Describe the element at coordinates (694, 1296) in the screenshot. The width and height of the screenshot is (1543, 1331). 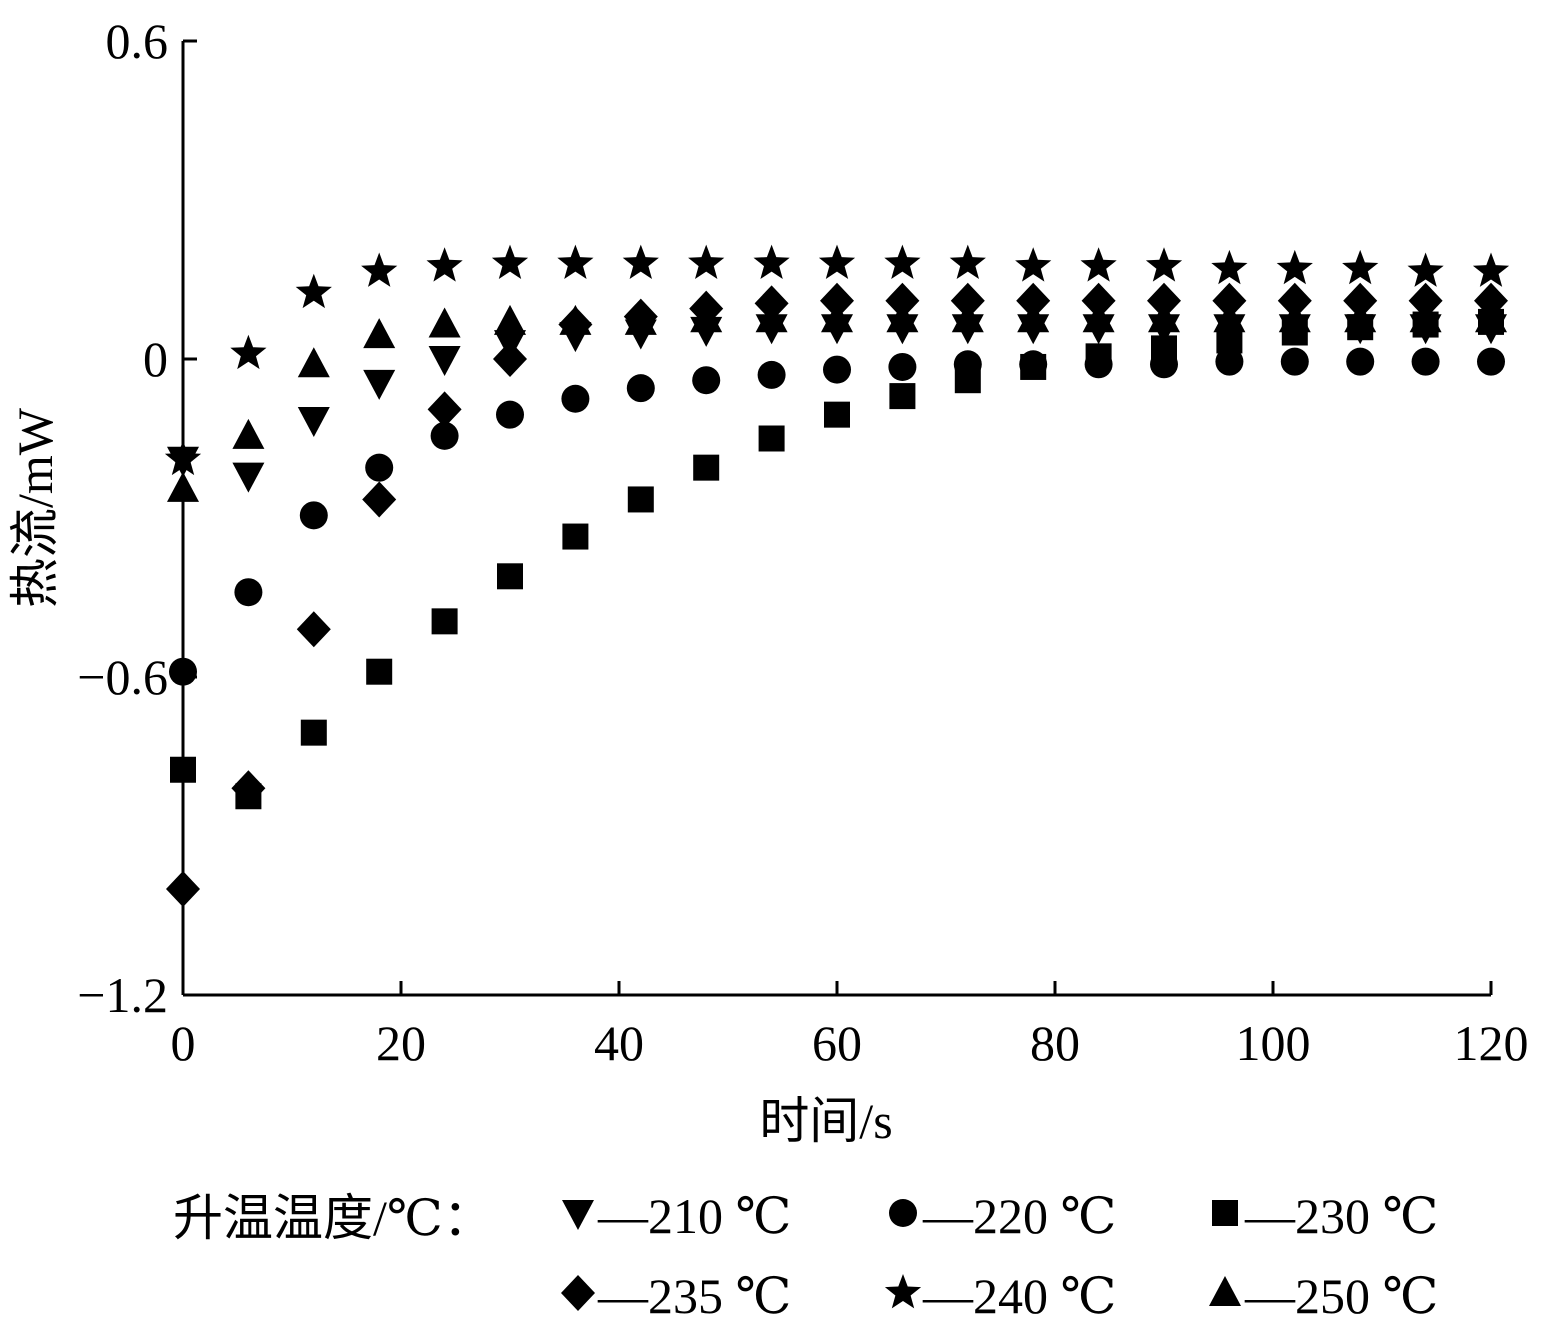
I see `legend-label: —235 ℃` at that location.